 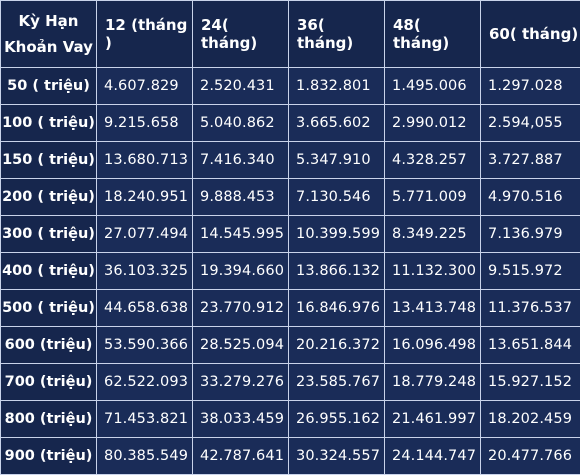 I want to click on table-cell-payment: 5.040.862, so click(x=241, y=123).